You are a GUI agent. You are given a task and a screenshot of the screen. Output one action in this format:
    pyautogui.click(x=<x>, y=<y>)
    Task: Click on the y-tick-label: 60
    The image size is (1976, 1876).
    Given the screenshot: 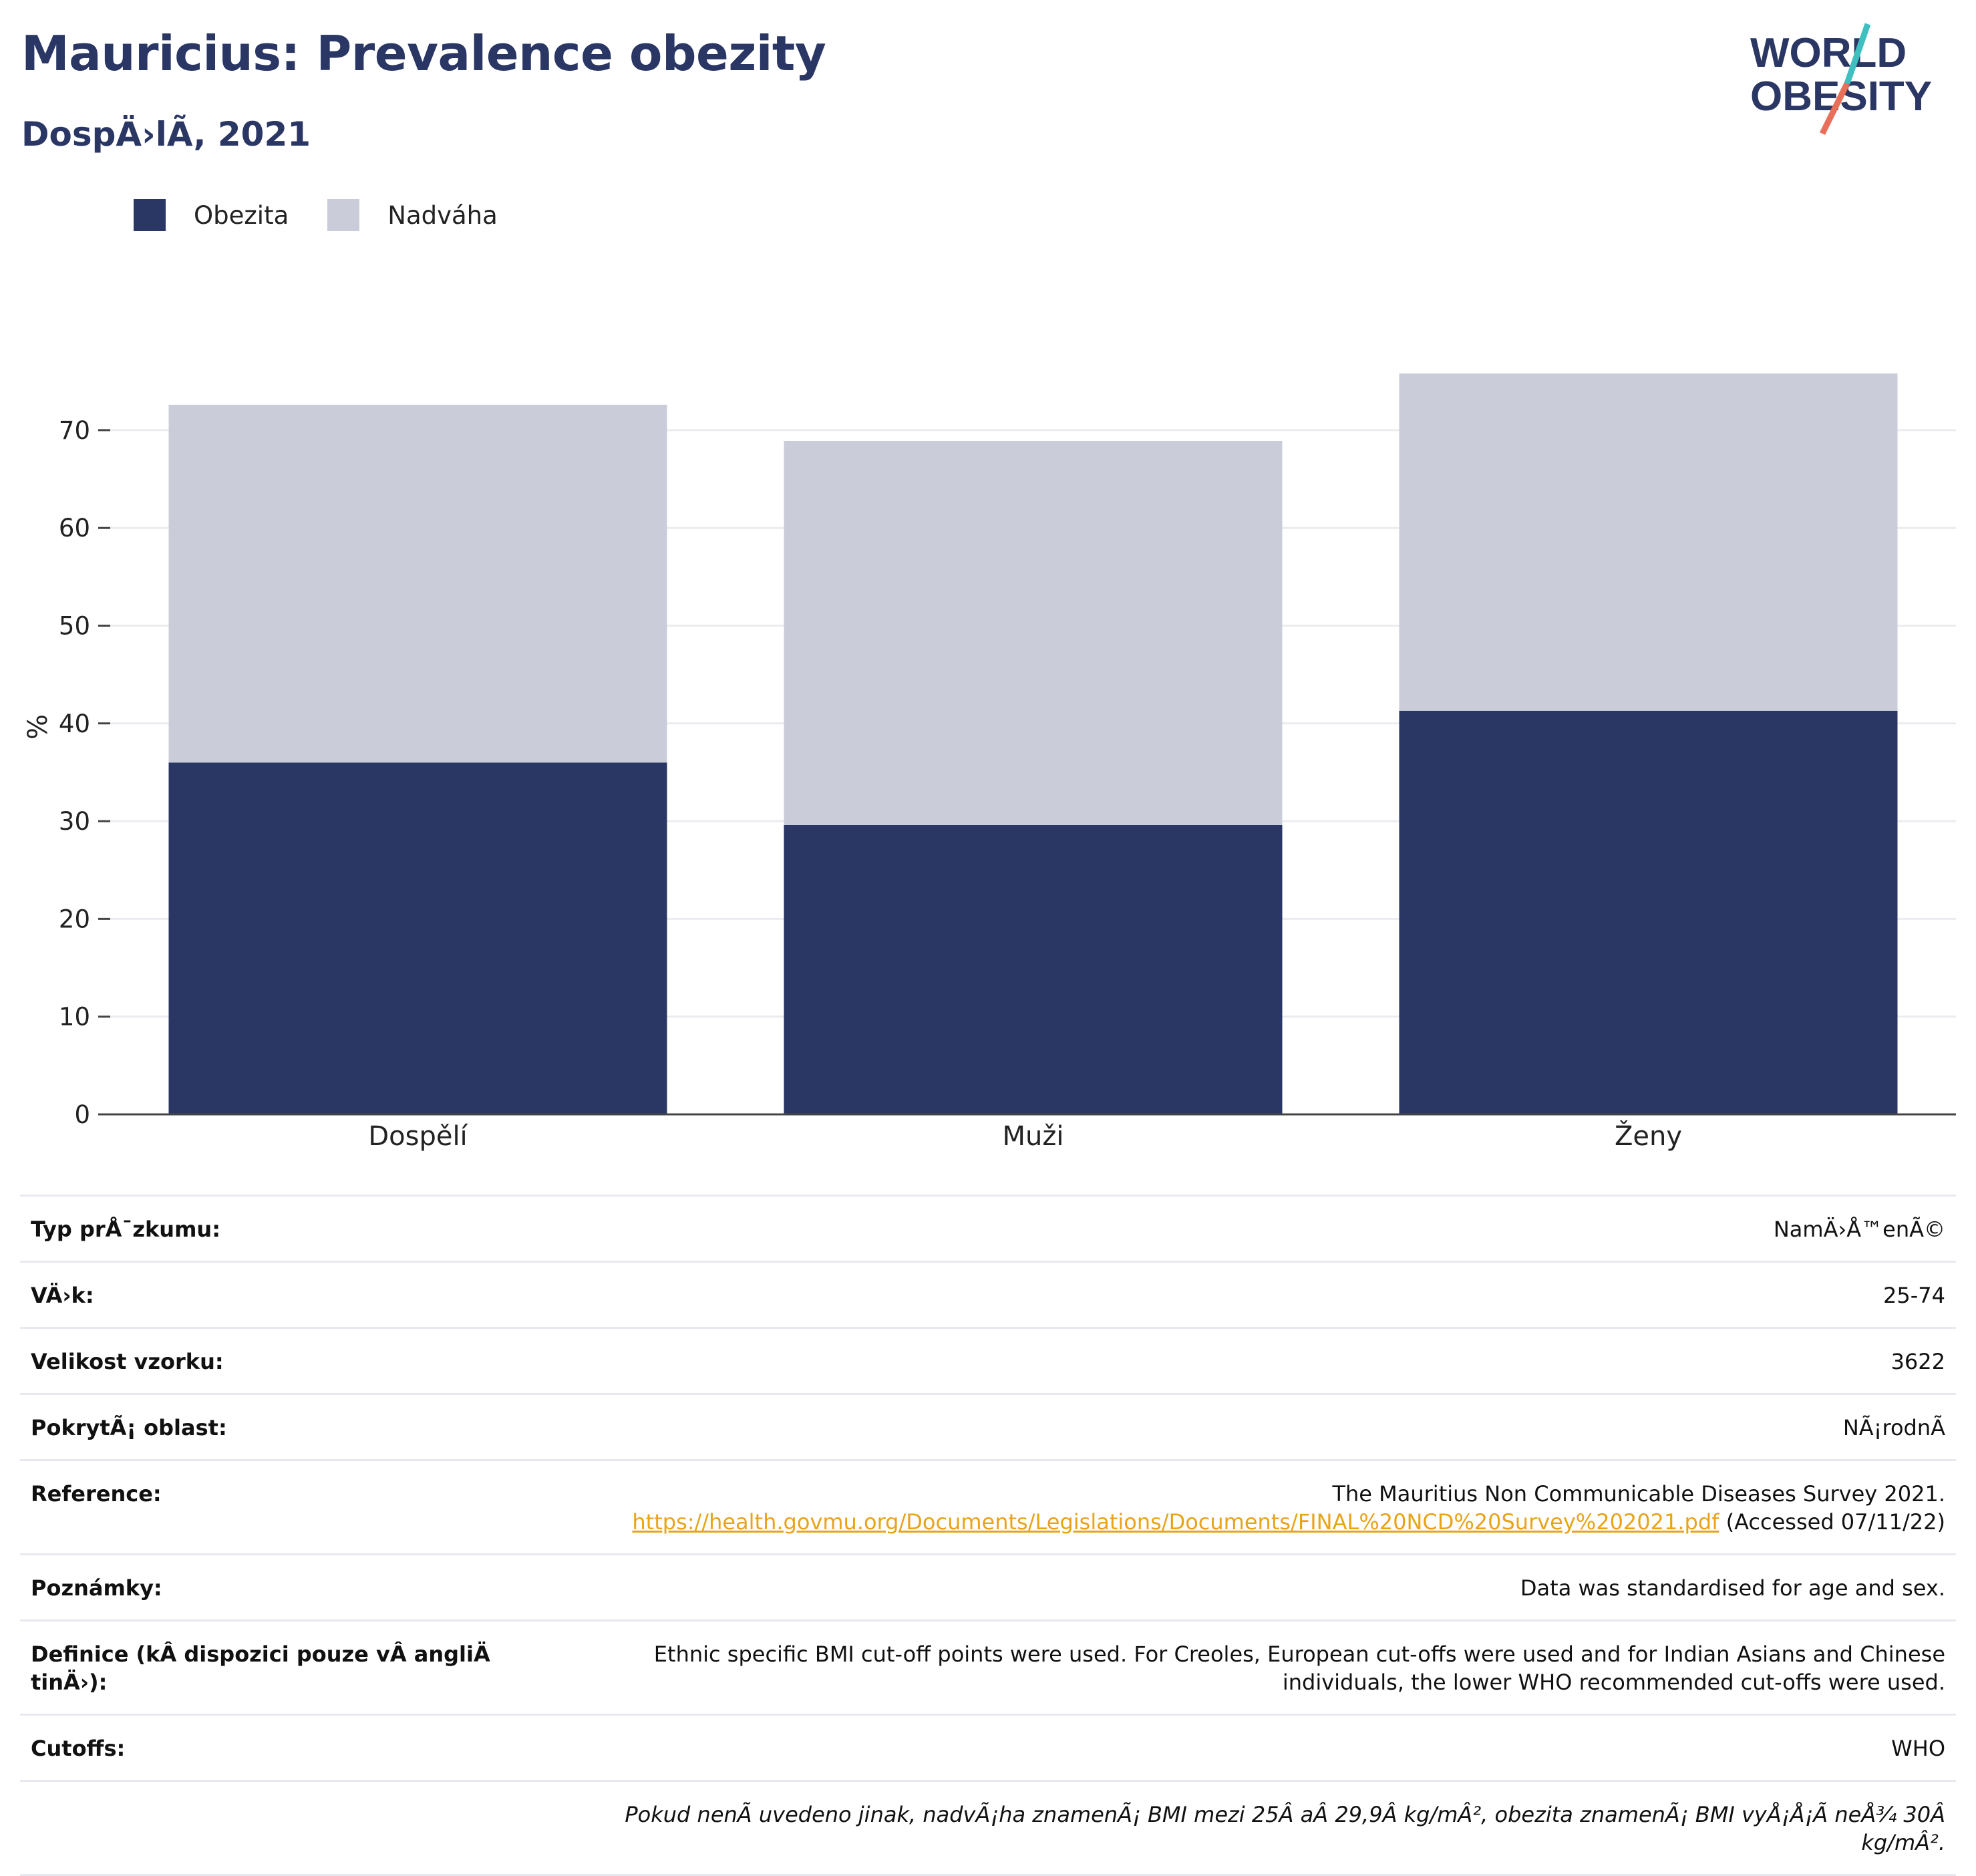 What is the action you would take?
    pyautogui.click(x=74, y=528)
    